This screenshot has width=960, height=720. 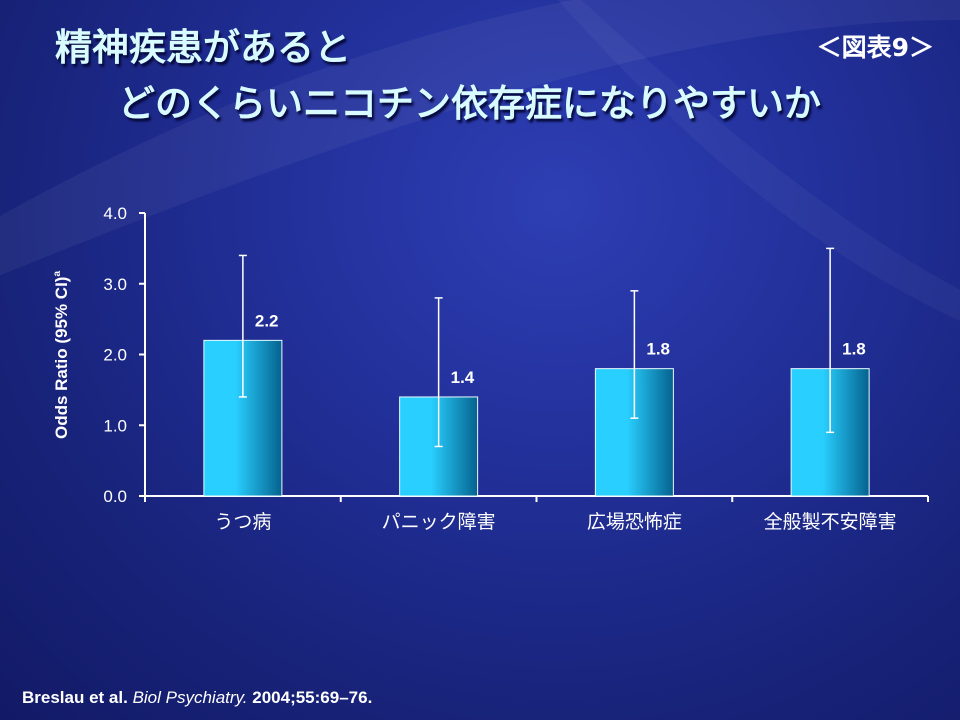 What do you see at coordinates (115, 213) in the screenshot?
I see `y-tick-label: 4.0` at bounding box center [115, 213].